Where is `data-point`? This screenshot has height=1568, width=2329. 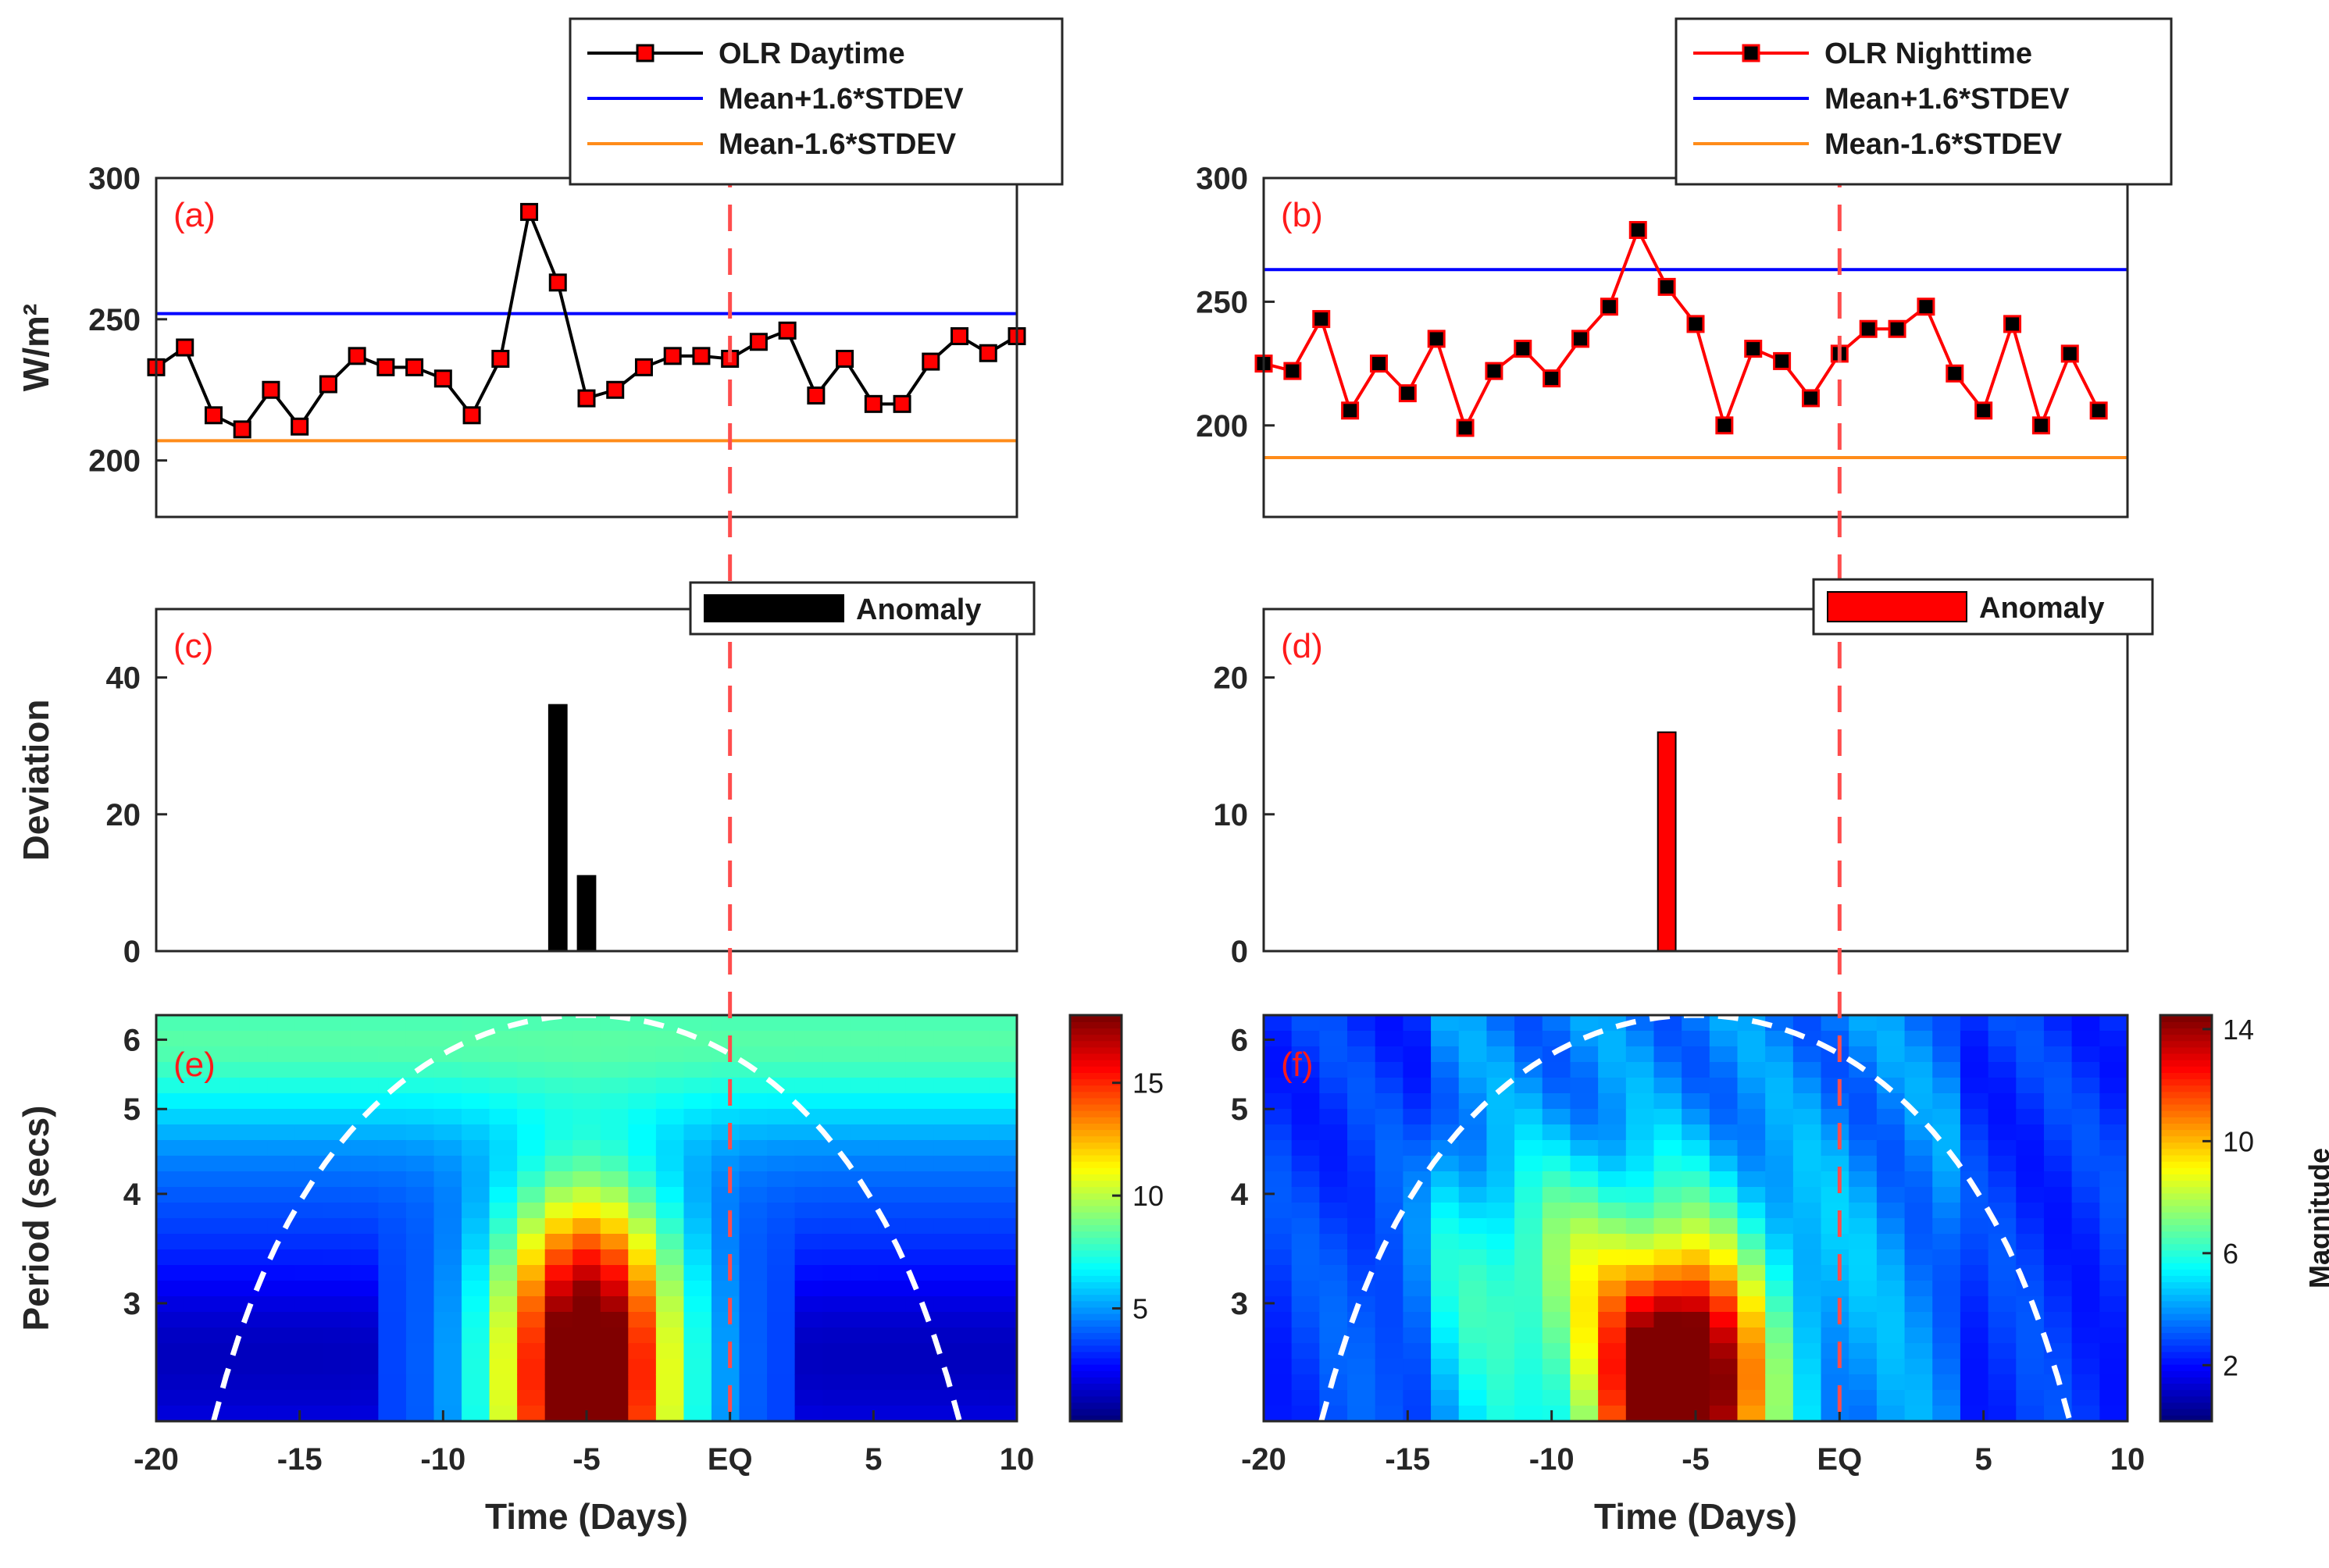
data-point is located at coordinates (817, 395).